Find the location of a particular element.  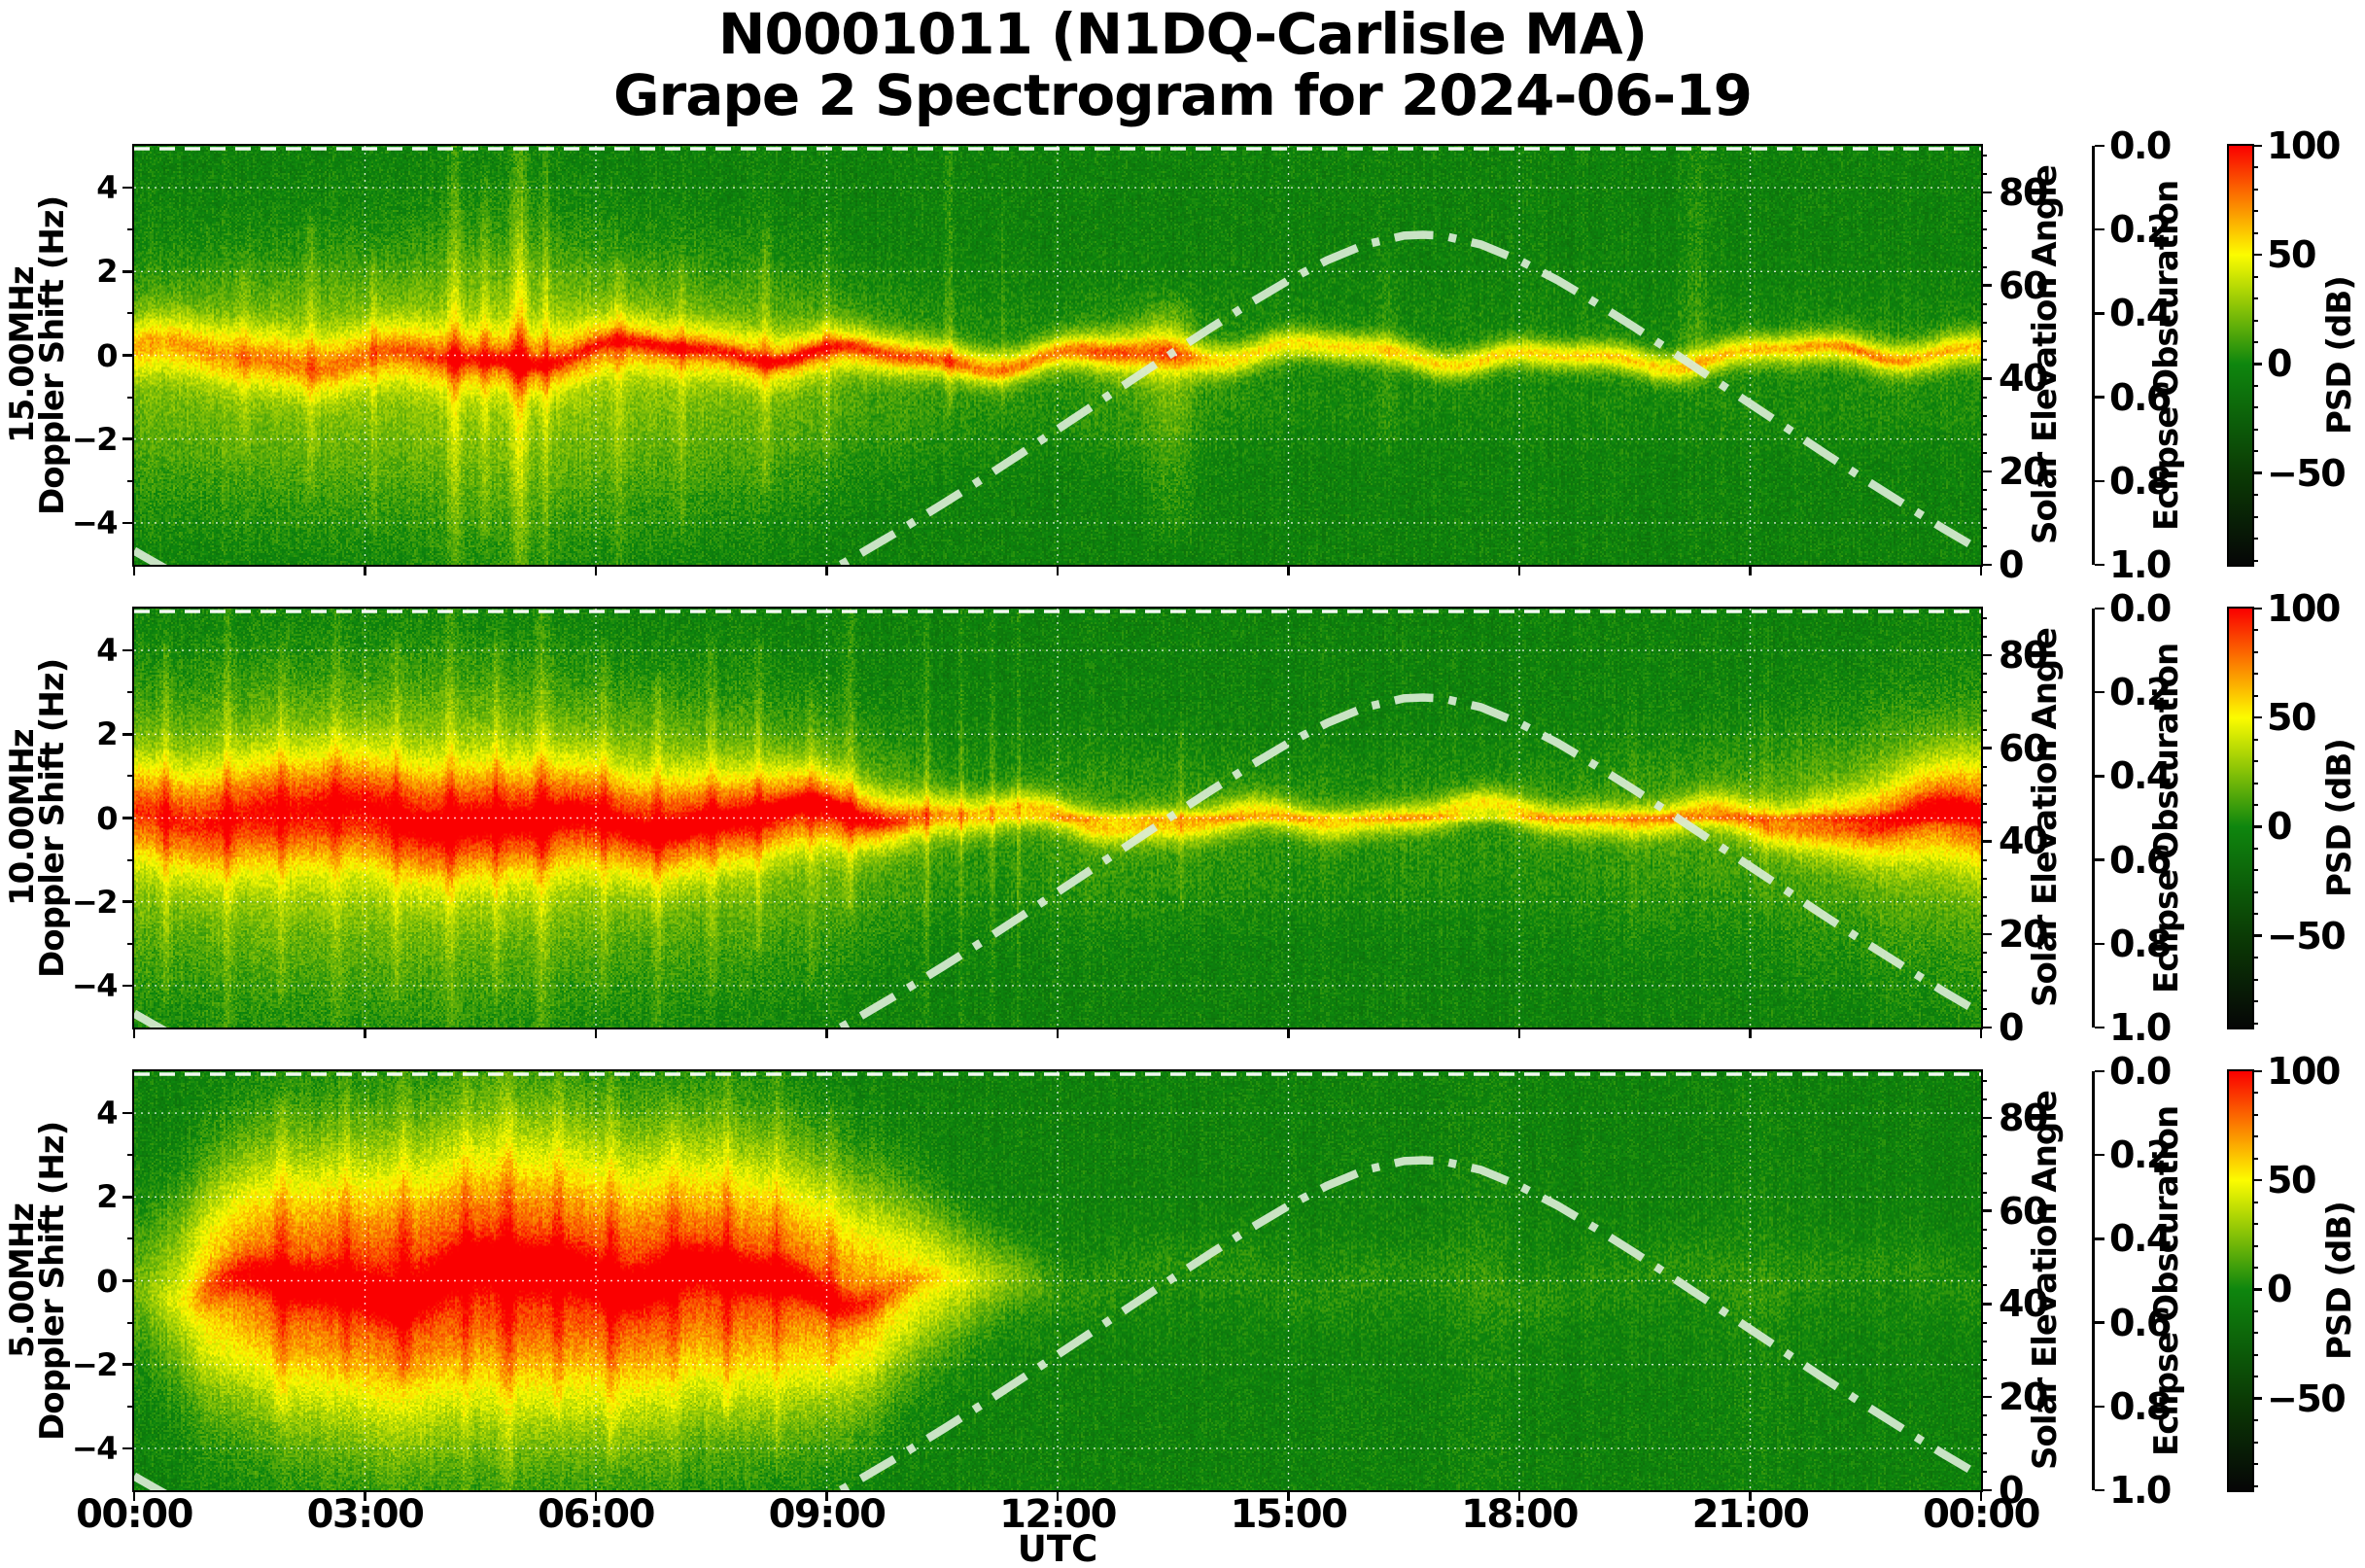

eclipse-tick-label: 0.8 is located at coordinates (2140, 481).